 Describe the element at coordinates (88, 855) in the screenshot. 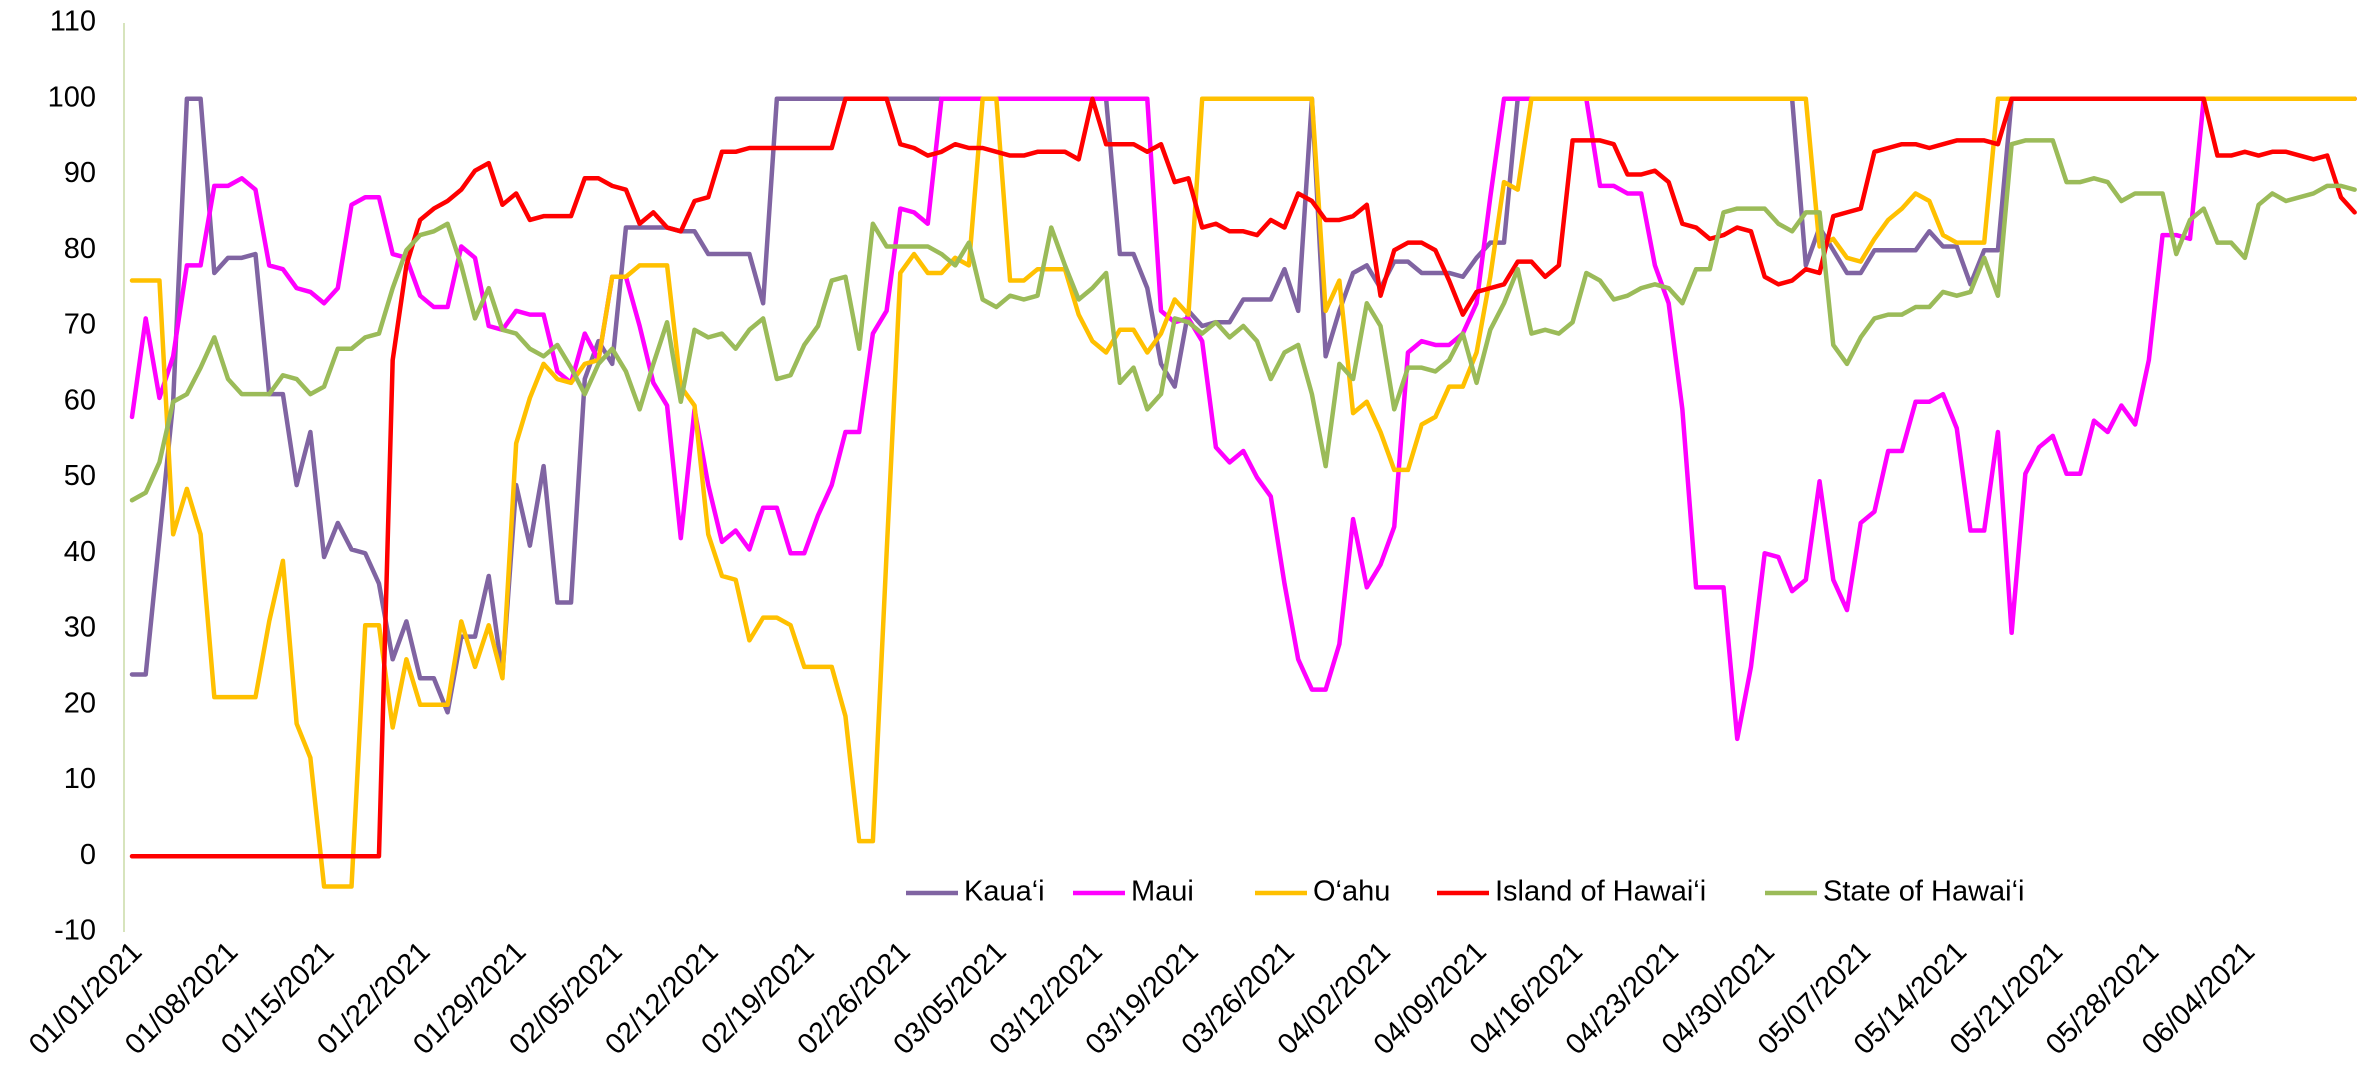

I see `y-tick-label: 0` at that location.